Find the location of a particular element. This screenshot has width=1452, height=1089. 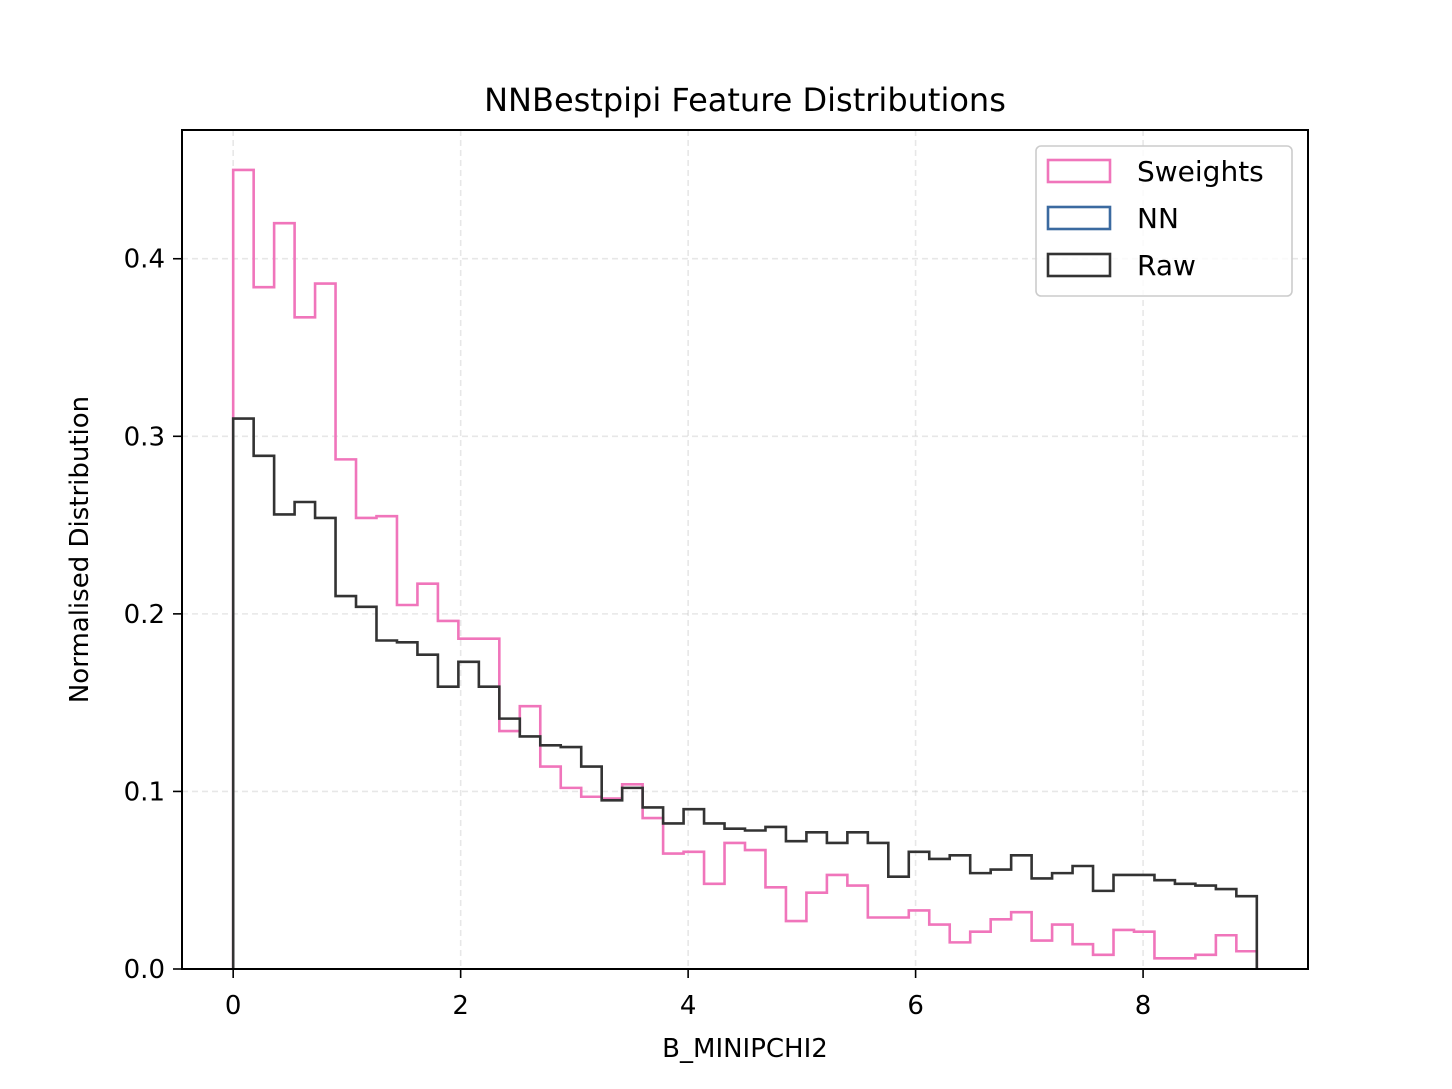

x-tick-label-2: 4 is located at coordinates (688, 1006).